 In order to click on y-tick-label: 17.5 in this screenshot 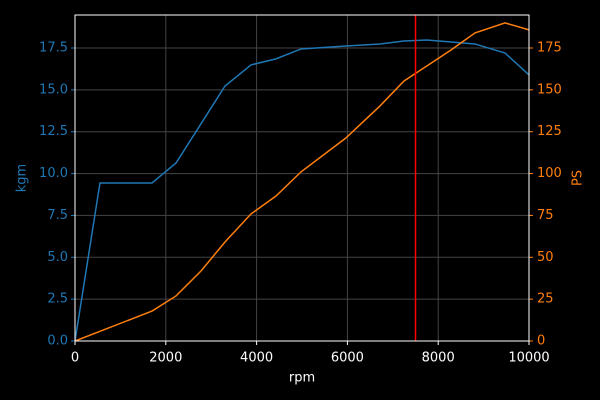, I will do `click(53, 47)`.